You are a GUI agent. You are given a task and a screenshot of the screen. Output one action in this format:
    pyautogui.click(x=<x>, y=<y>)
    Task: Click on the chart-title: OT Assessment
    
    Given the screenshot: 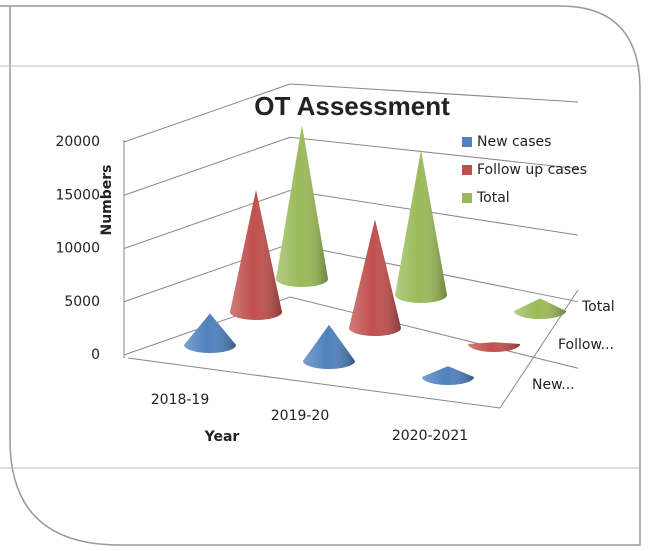 What is the action you would take?
    pyautogui.click(x=352, y=106)
    